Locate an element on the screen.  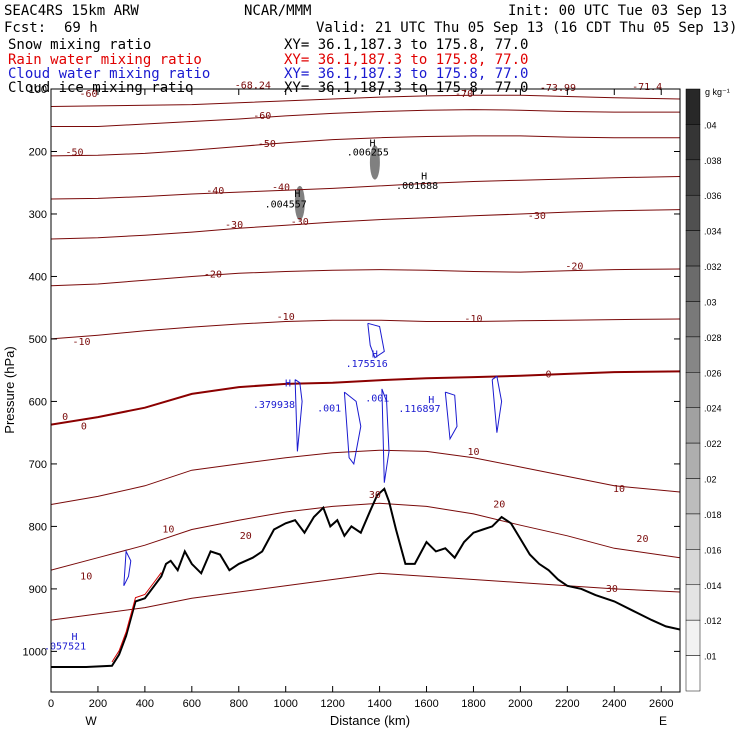
y-tick-label-6: 700 is located at coordinates (38, 465).